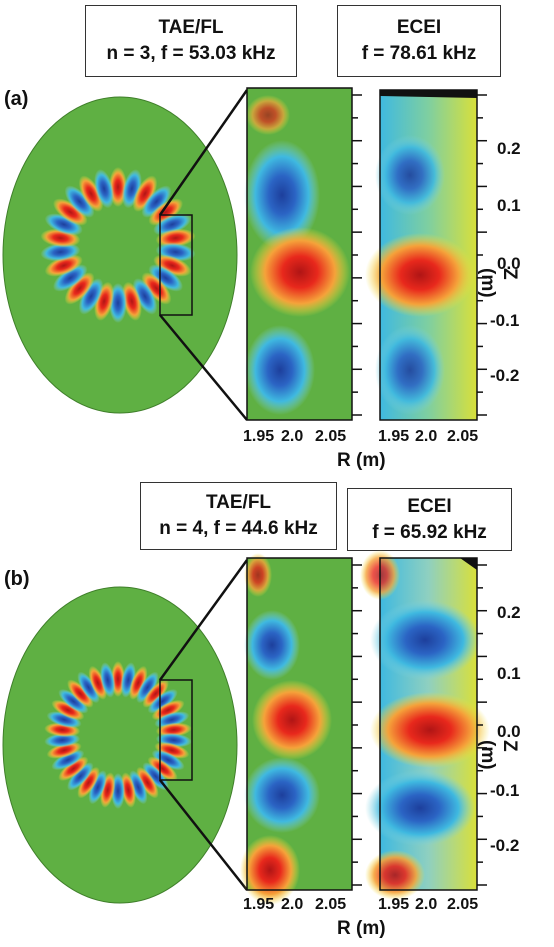 The image size is (554, 947). Describe the element at coordinates (298, 254) in the screenshot. I see `sim-zoom-panel-a` at that location.